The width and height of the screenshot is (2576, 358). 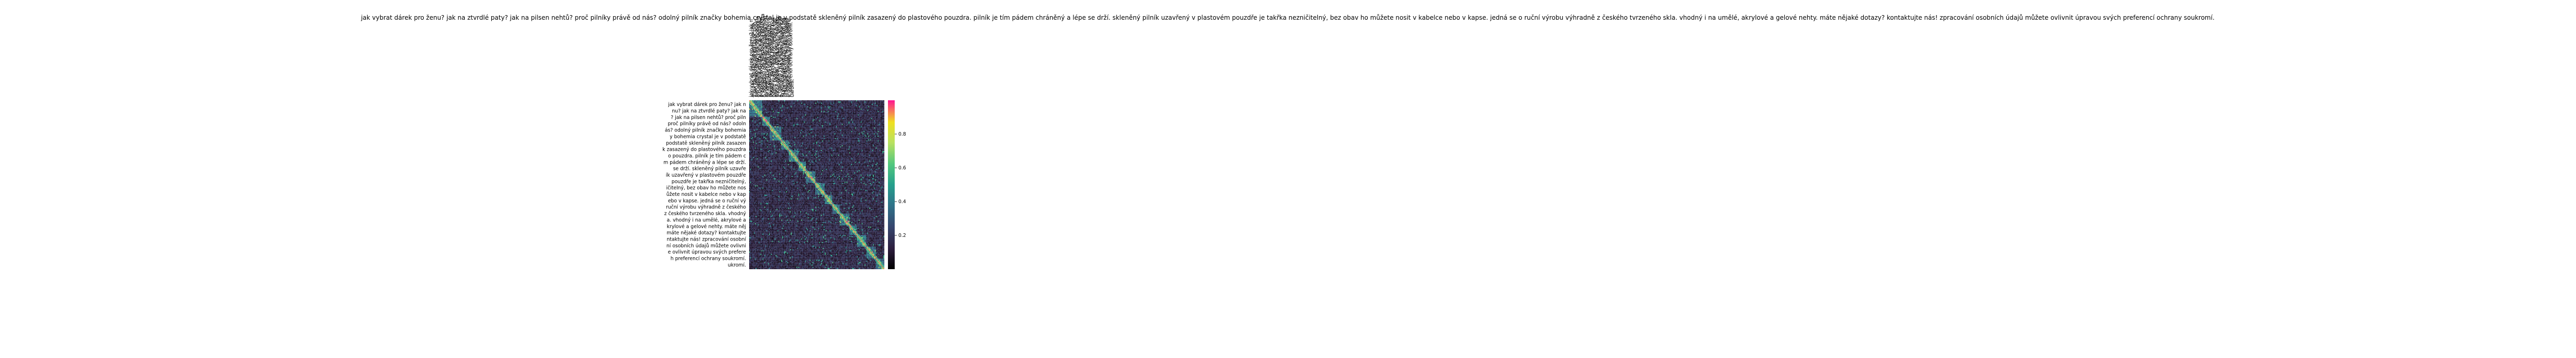 I want to click on column-tick-label: h preferencí ochrany soukromí., so click(x=791, y=59).